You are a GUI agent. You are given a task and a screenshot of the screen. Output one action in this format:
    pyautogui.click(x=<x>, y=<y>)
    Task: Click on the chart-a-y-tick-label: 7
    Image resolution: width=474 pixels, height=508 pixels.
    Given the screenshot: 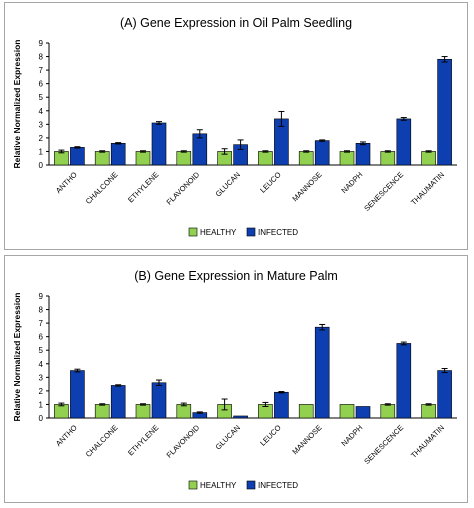 What is the action you would take?
    pyautogui.click(x=41, y=70)
    